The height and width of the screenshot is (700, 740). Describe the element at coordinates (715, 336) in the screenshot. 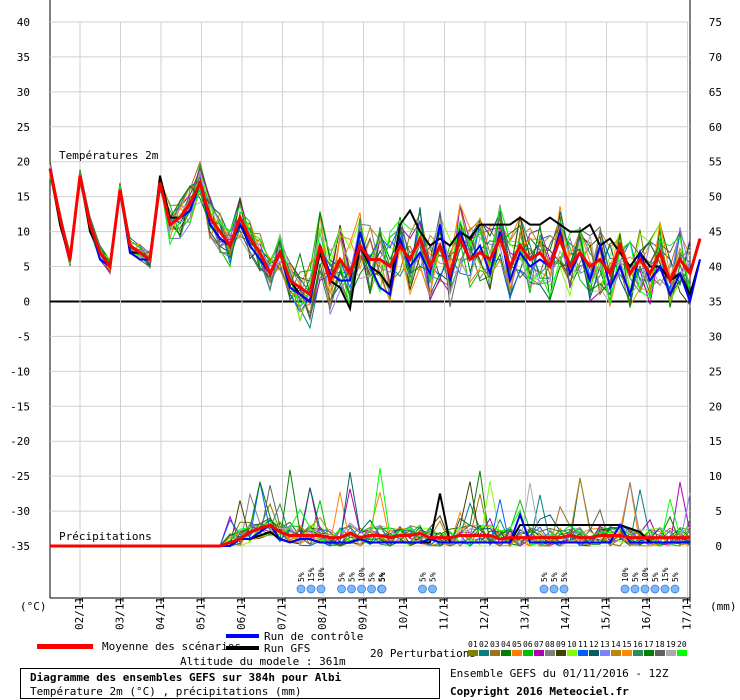

I see `right-tick-label: 30` at that location.